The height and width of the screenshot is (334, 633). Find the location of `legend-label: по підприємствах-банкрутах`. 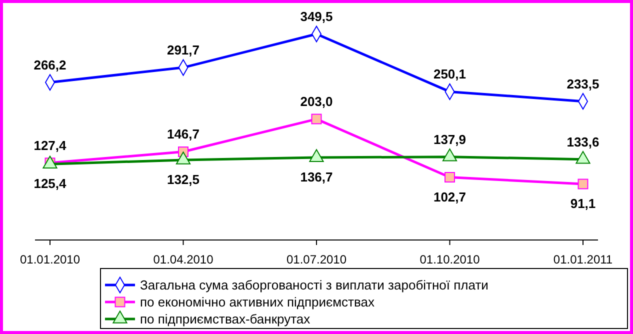

legend-label: по підприємствах-банкрутах is located at coordinates (225, 319).